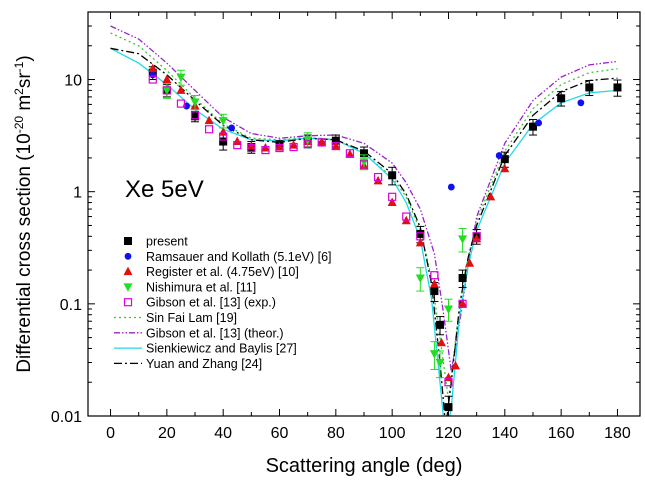  What do you see at coordinates (24, 105) in the screenshot?
I see `y-axis-label-mid: m` at bounding box center [24, 105].